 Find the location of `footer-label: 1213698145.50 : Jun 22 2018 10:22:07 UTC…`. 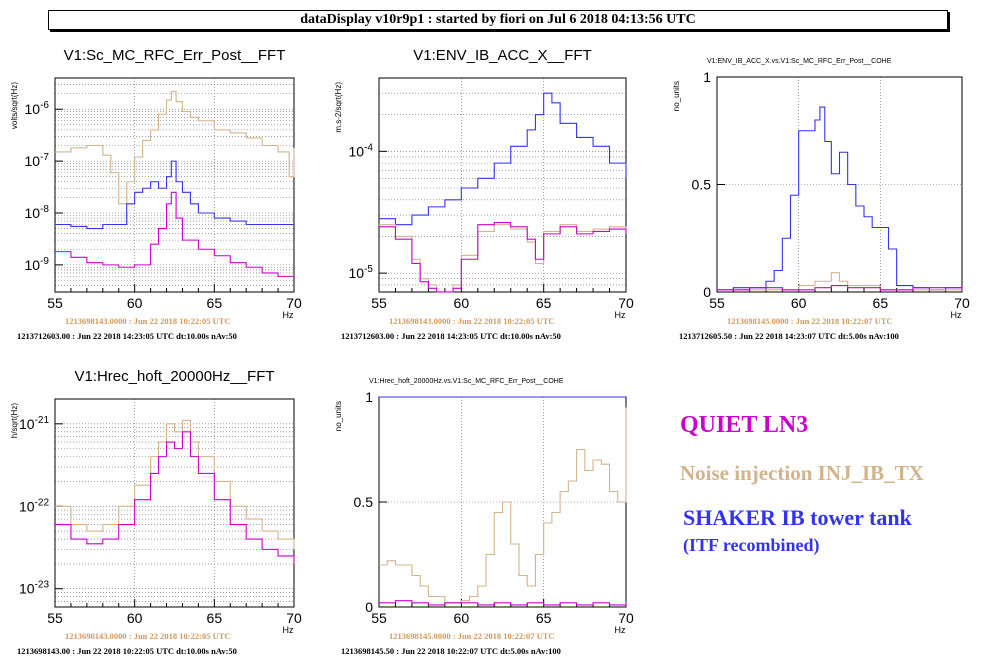

footer-label: 1213698145.50 : Jun 22 2018 10:22:07 UTC… is located at coordinates (451, 651).